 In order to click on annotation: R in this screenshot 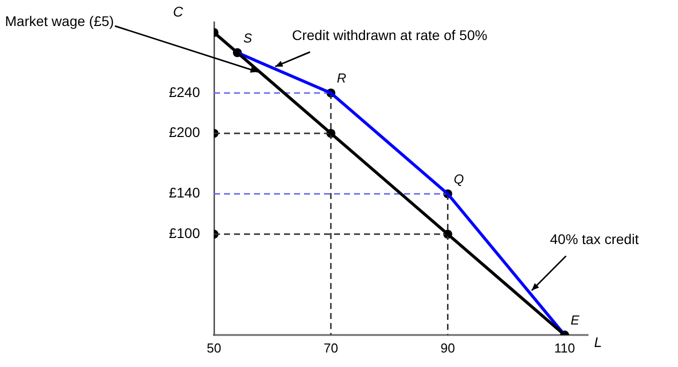, I will do `click(341, 78)`.